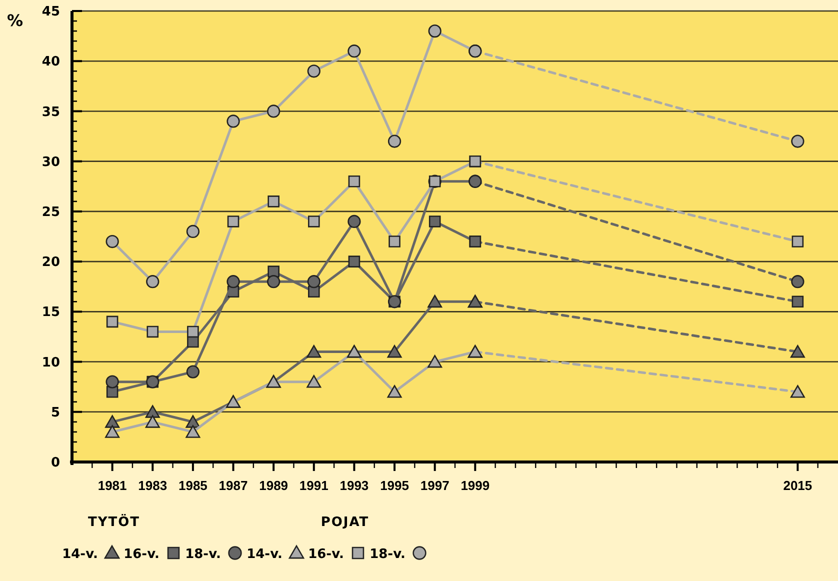 The width and height of the screenshot is (838, 581). Describe the element at coordinates (233, 485) in the screenshot. I see `x-tick-label: 1987` at that location.